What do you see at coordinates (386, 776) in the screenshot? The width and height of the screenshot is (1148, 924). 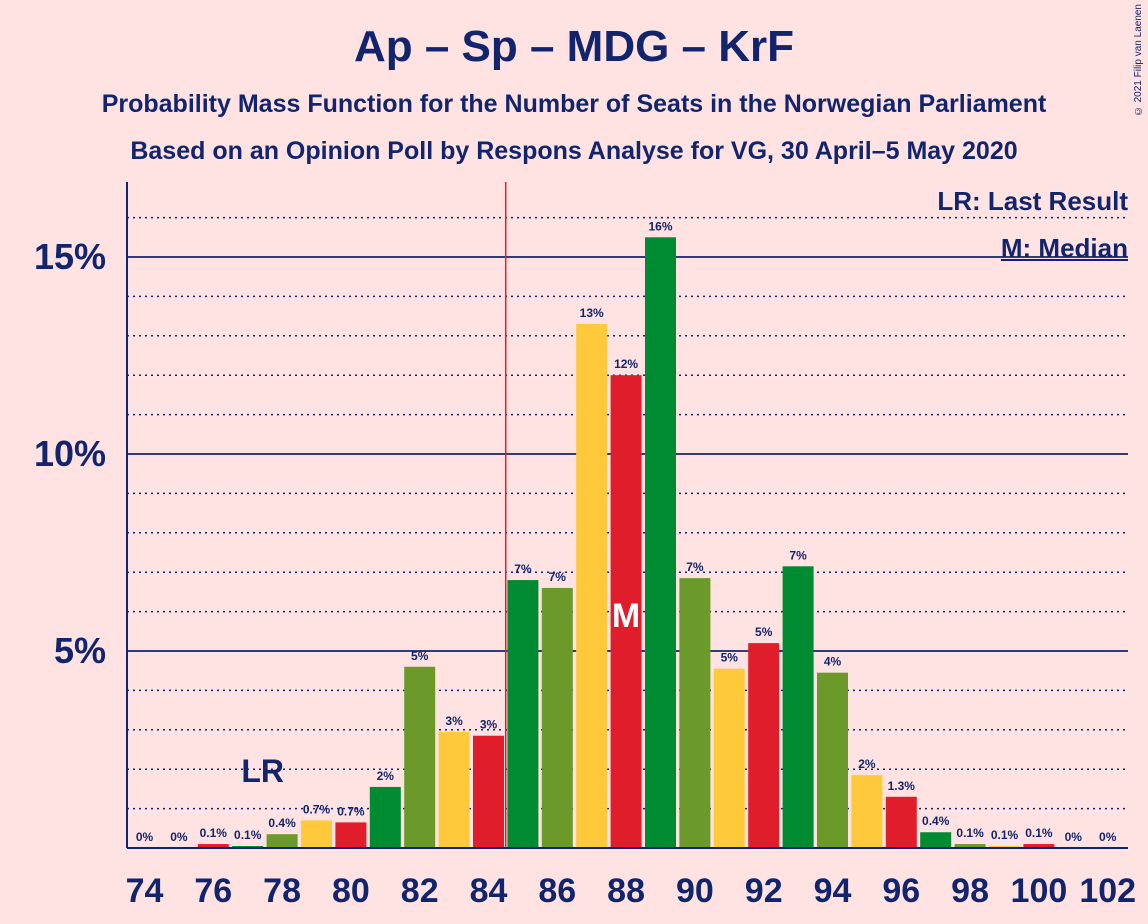 I see `bar-label-seat-81: 2%` at bounding box center [386, 776].